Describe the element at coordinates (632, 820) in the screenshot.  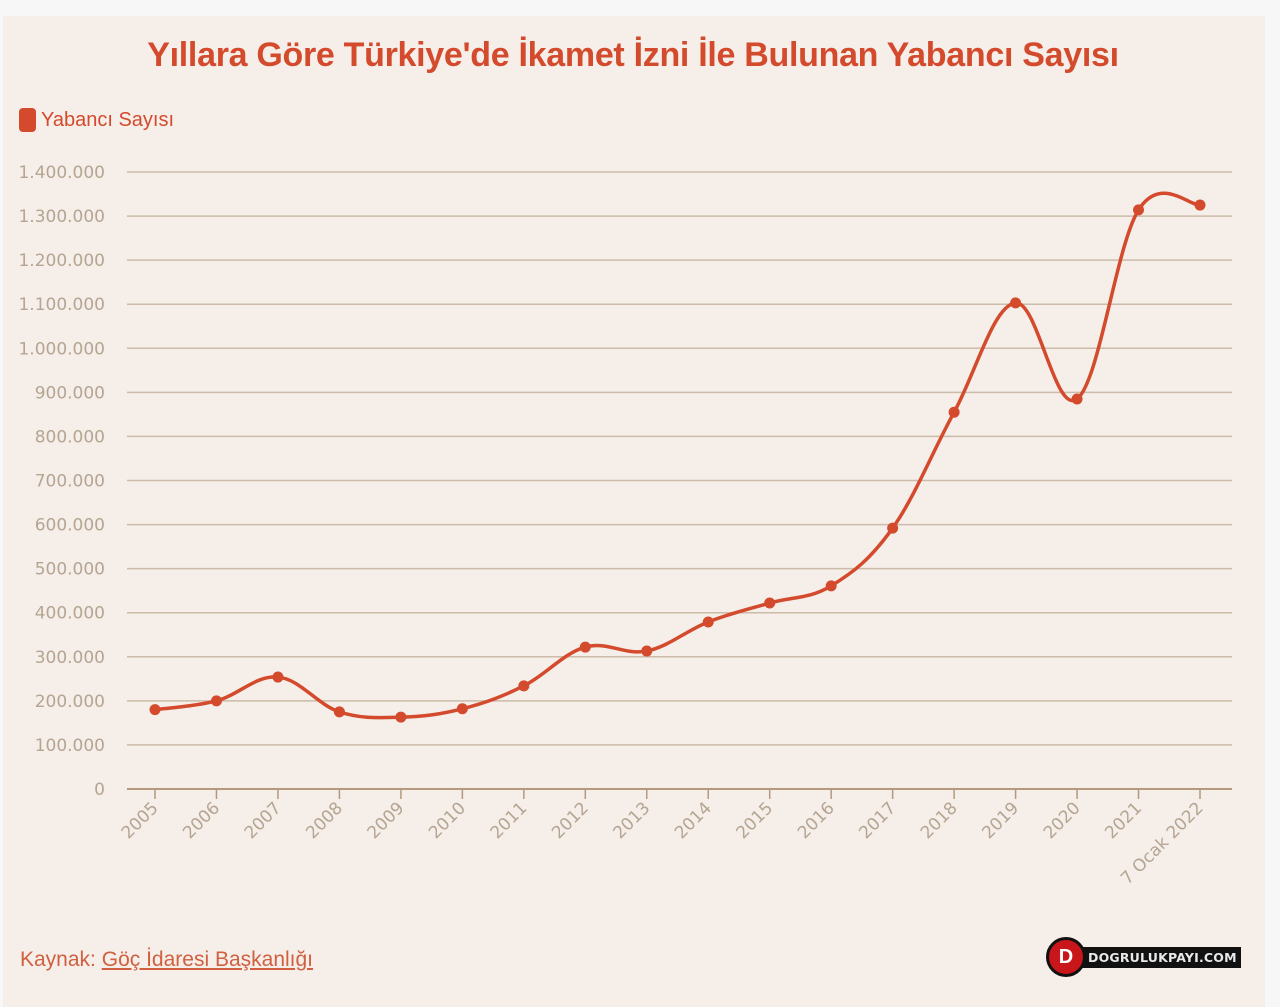
I see `x-tick-label: 2013` at that location.